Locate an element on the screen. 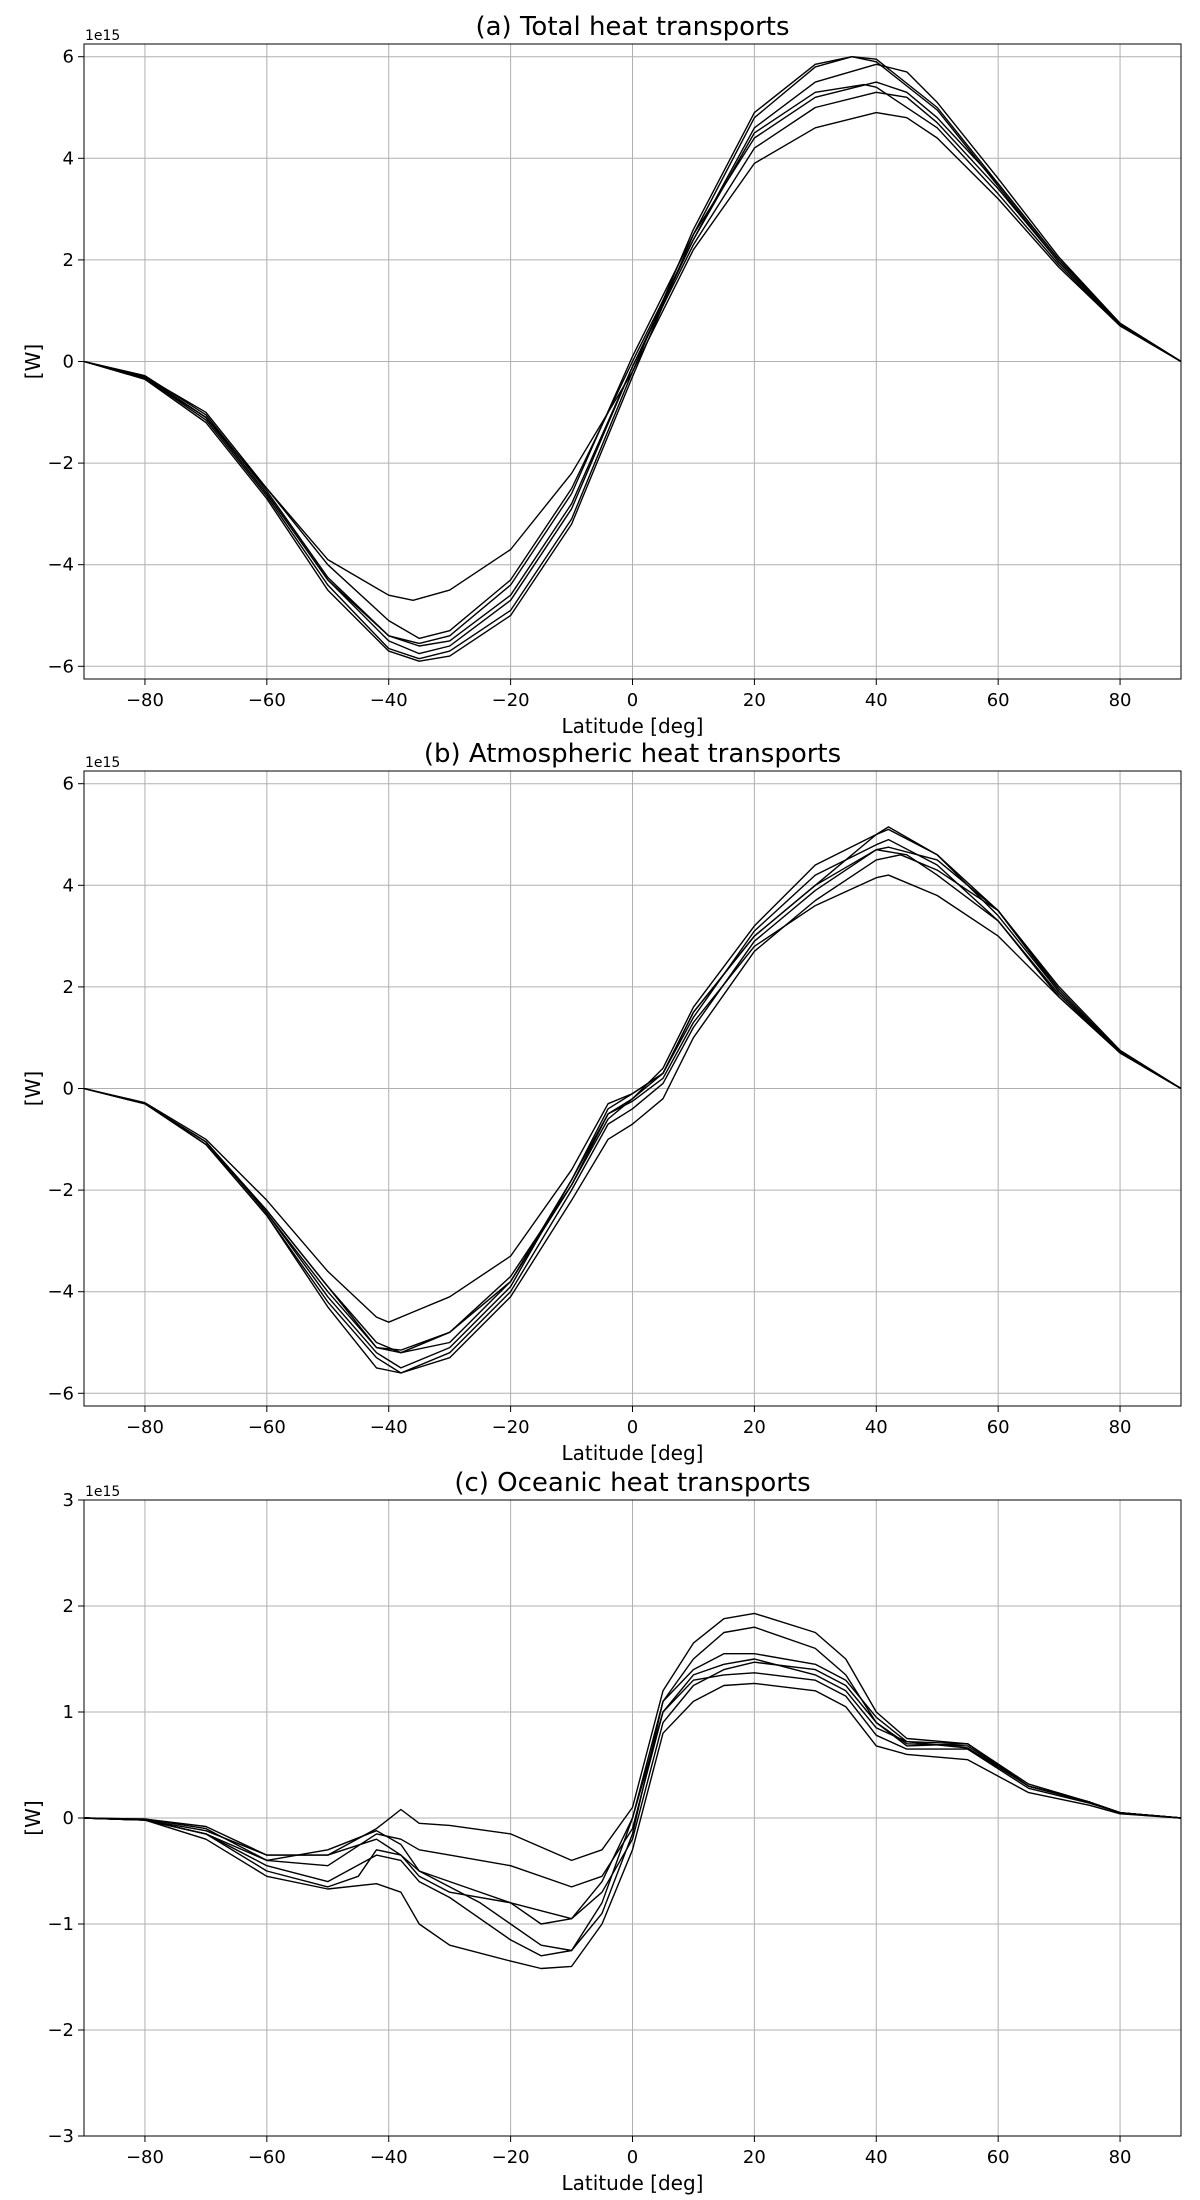  series-group is located at coordinates (632, 1791).